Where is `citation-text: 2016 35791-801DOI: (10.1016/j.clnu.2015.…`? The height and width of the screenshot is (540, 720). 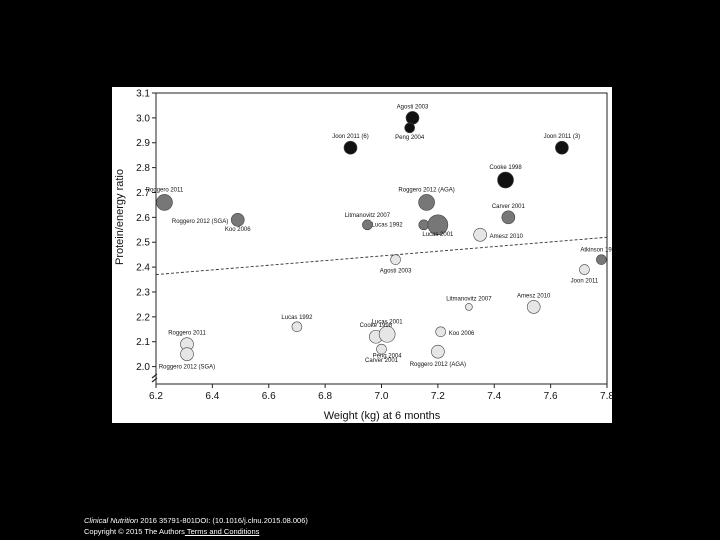 citation-text: 2016 35791-801DOI: (10.1016/j.clnu.2015.… is located at coordinates (223, 520).